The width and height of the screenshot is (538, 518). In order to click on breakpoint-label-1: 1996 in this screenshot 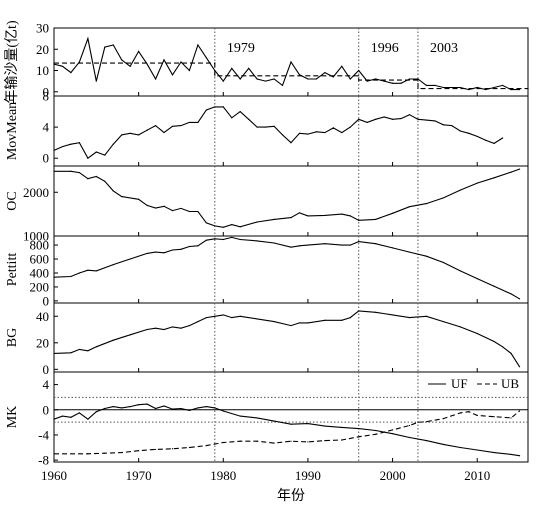, I will do `click(385, 48)`.